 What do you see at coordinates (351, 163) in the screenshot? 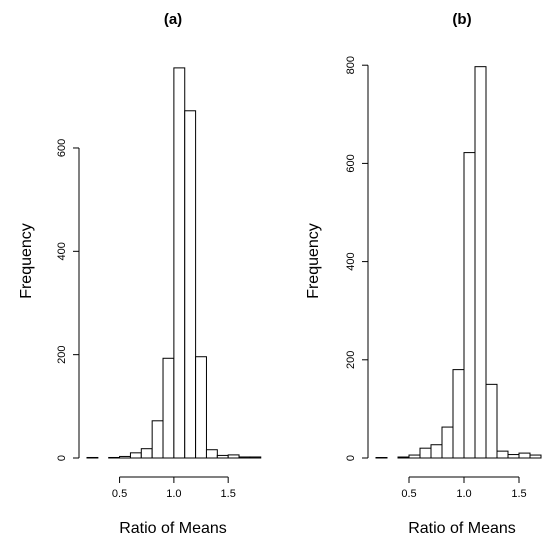
I see `panel-b-y-tick-label-3: 600` at bounding box center [351, 163].